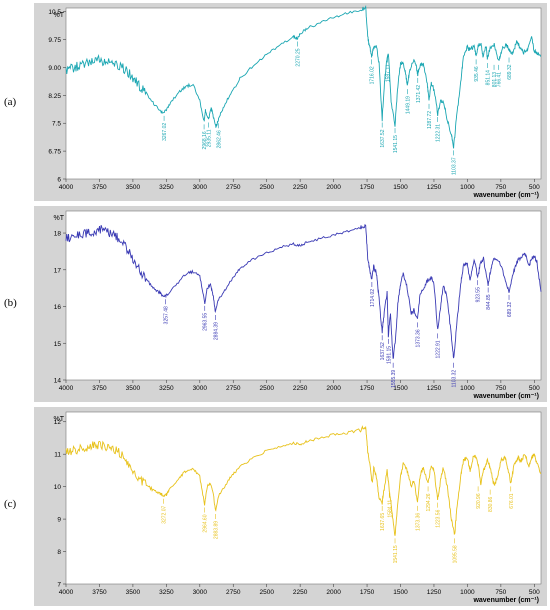 The image size is (550, 610). Describe the element at coordinates (165, 132) in the screenshot. I see `peak-label: 3267.02` at that location.